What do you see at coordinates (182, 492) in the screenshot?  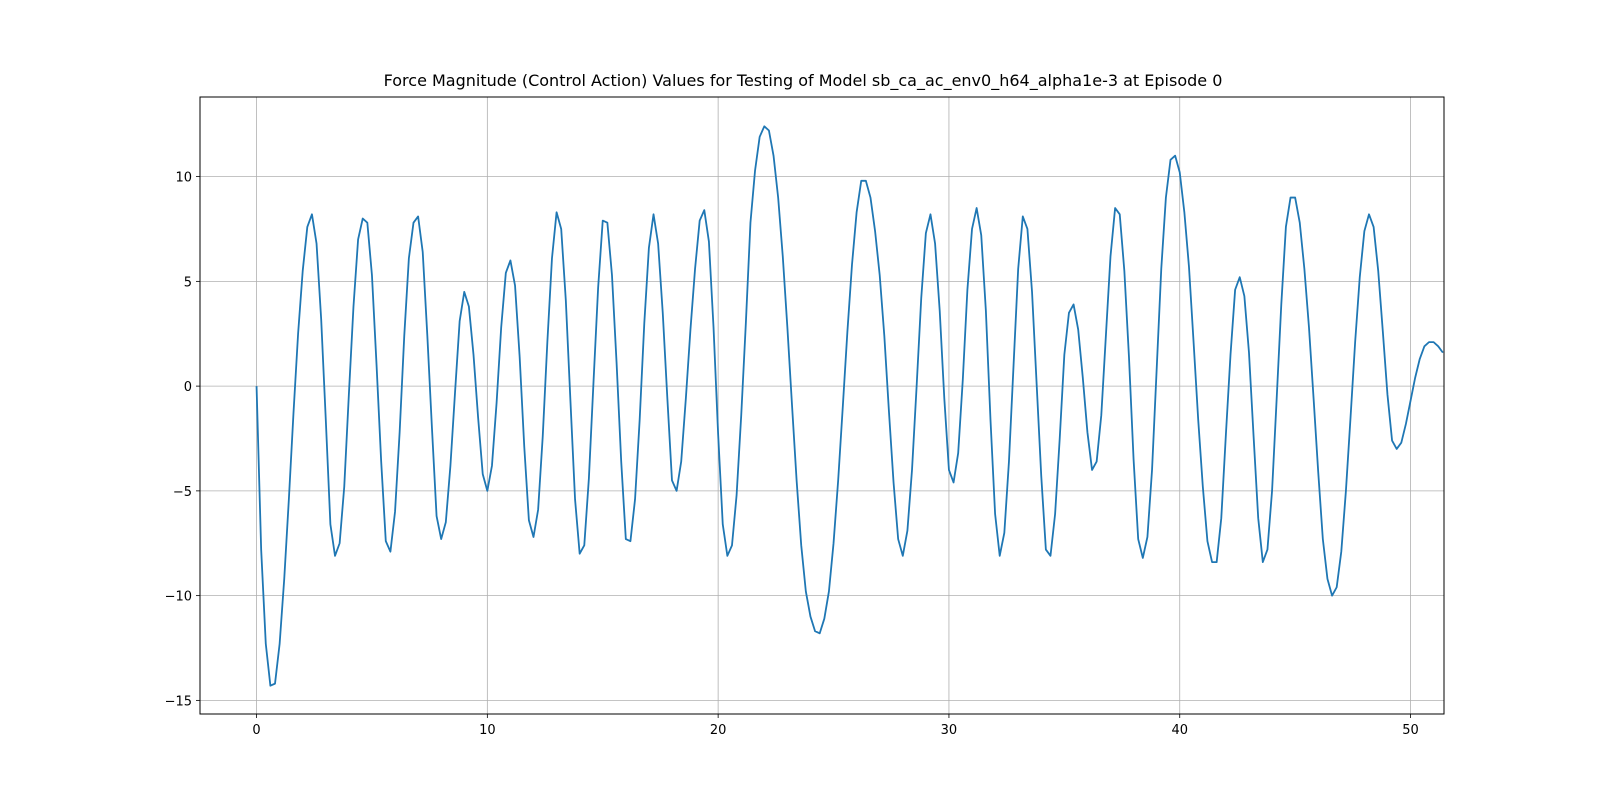 I see `y-tick-label: −5` at bounding box center [182, 492].